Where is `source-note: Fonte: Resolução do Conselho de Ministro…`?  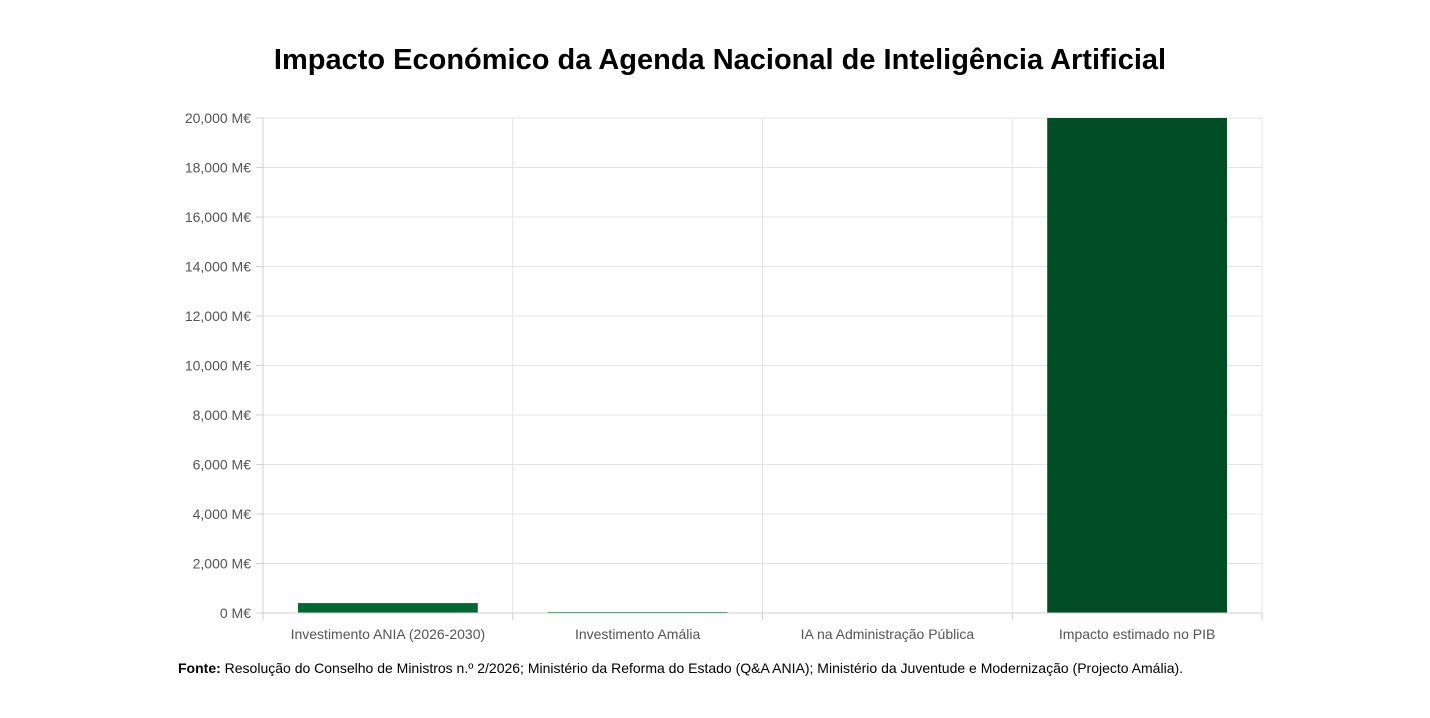 source-note: Fonte: Resolução do Conselho de Ministro… is located at coordinates (680, 668).